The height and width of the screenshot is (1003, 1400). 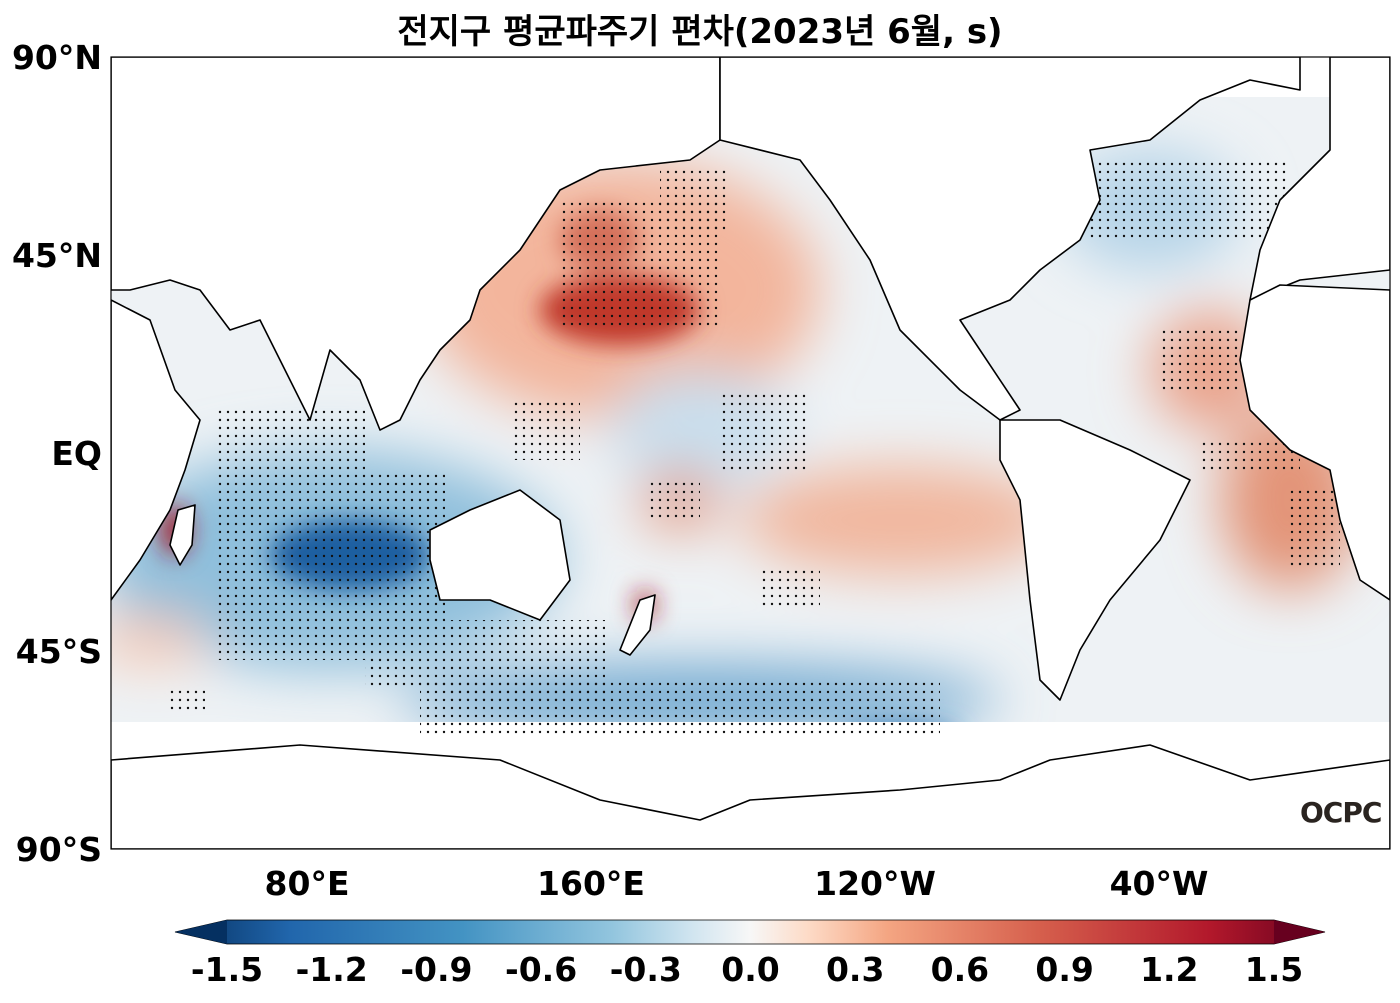 What do you see at coordinates (1159, 883) in the screenshot?
I see `lon-label-40w: 40°W` at bounding box center [1159, 883].